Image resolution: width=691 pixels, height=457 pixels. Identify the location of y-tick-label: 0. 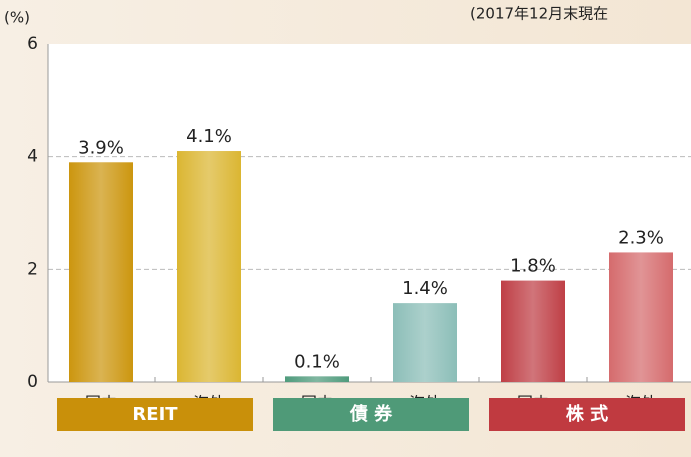
(32, 382).